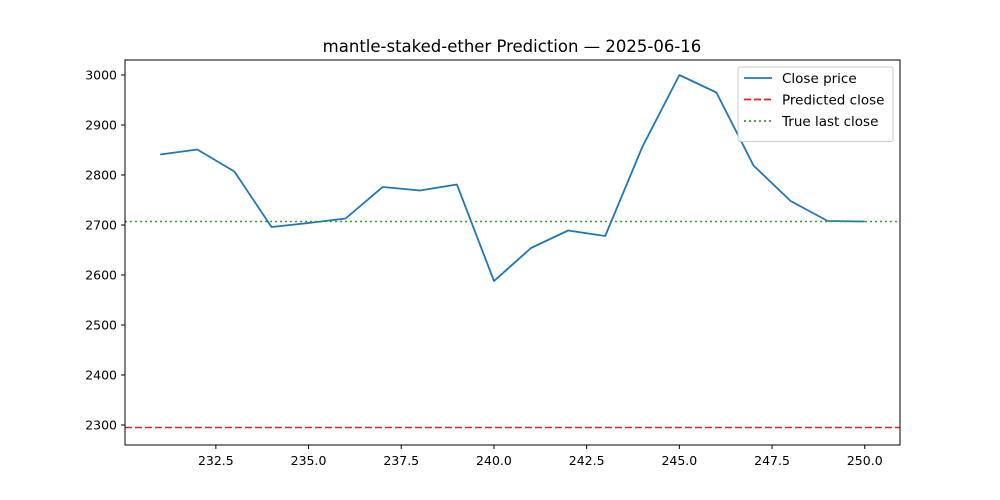 The height and width of the screenshot is (500, 1000). What do you see at coordinates (401, 460) in the screenshot?
I see `x-tick-label: 237.5` at bounding box center [401, 460].